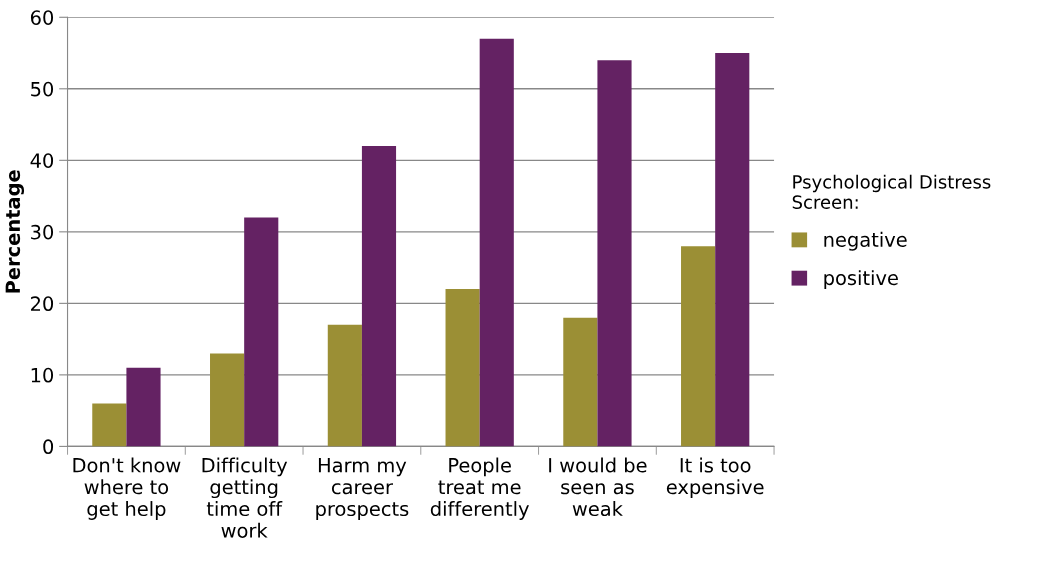 This screenshot has height=576, width=1039. What do you see at coordinates (48, 447) in the screenshot?
I see `y-tick-label: 0` at bounding box center [48, 447].